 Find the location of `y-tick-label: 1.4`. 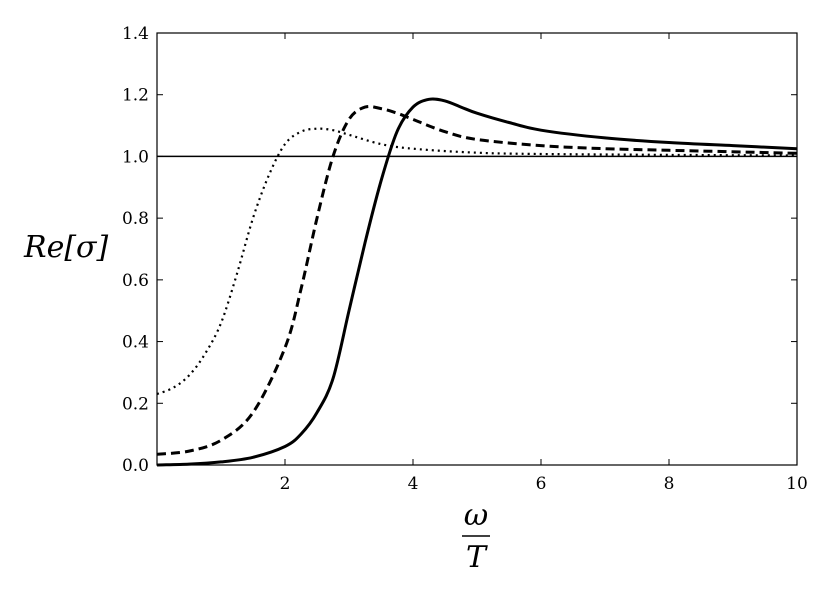

y-tick-label: 1.4 is located at coordinates (135, 34).